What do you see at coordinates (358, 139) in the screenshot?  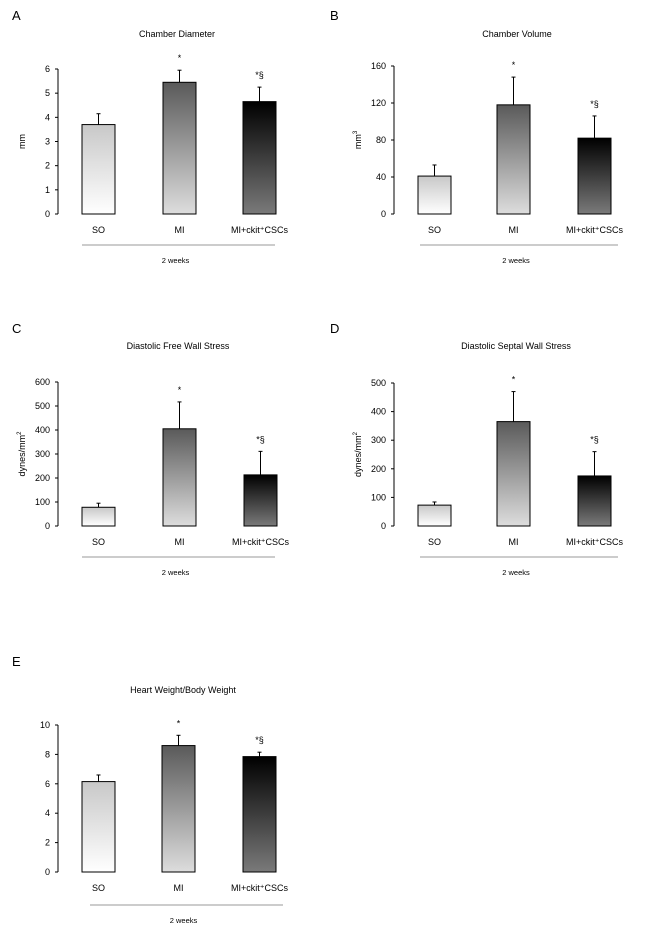 I see `y-axis-label: mm3` at bounding box center [358, 139].